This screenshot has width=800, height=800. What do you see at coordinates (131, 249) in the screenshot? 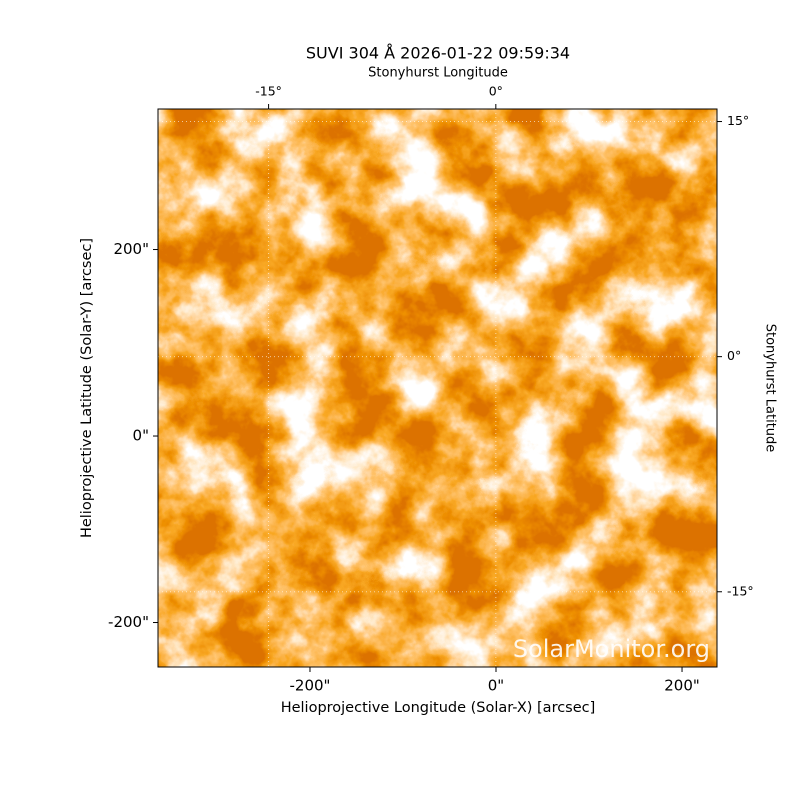
I see `y-tick-label: 200"` at bounding box center [131, 249].